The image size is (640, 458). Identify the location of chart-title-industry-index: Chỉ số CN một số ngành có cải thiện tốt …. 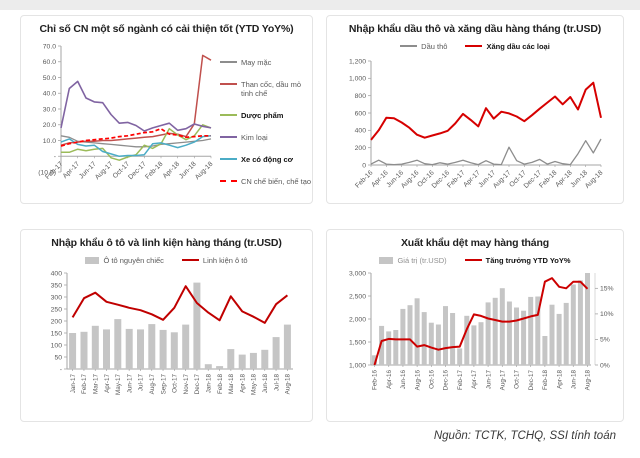
(166, 29).